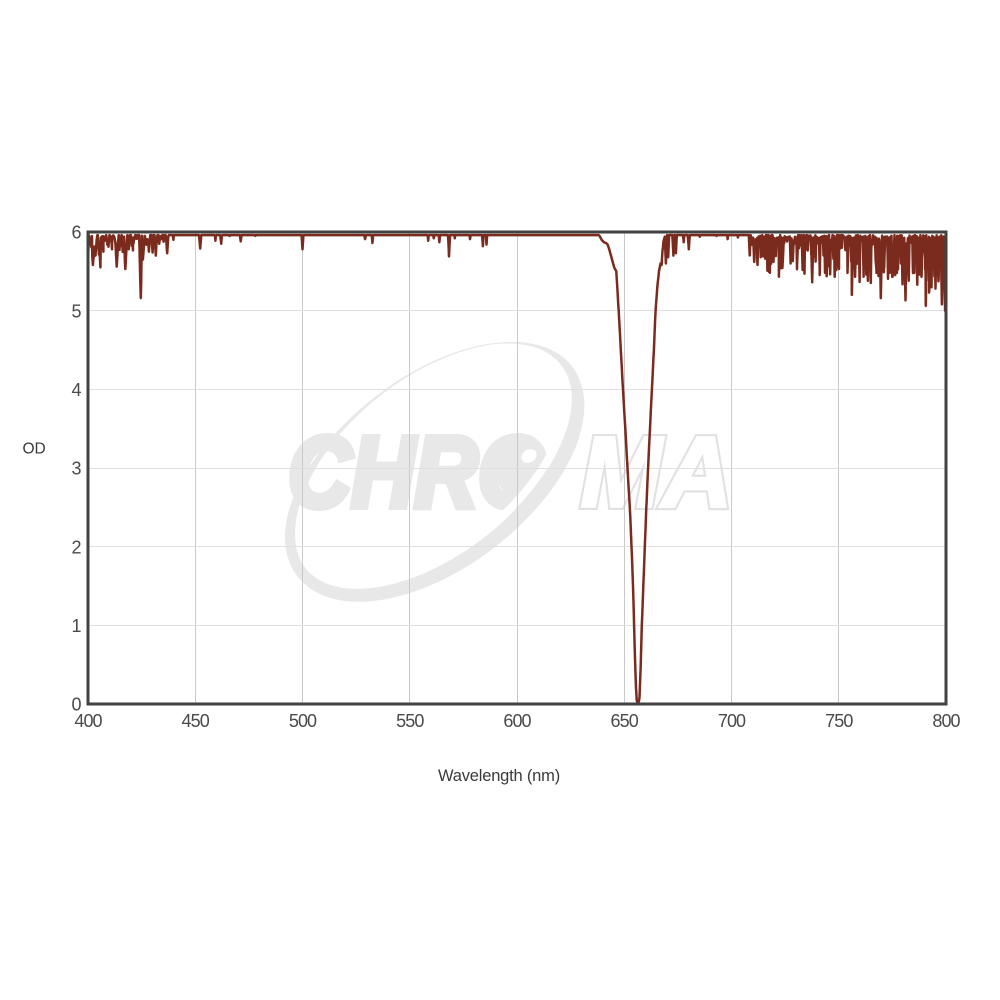 This screenshot has height=1000, width=1000. Describe the element at coordinates (76, 705) in the screenshot. I see `svg-text: 0` at that location.